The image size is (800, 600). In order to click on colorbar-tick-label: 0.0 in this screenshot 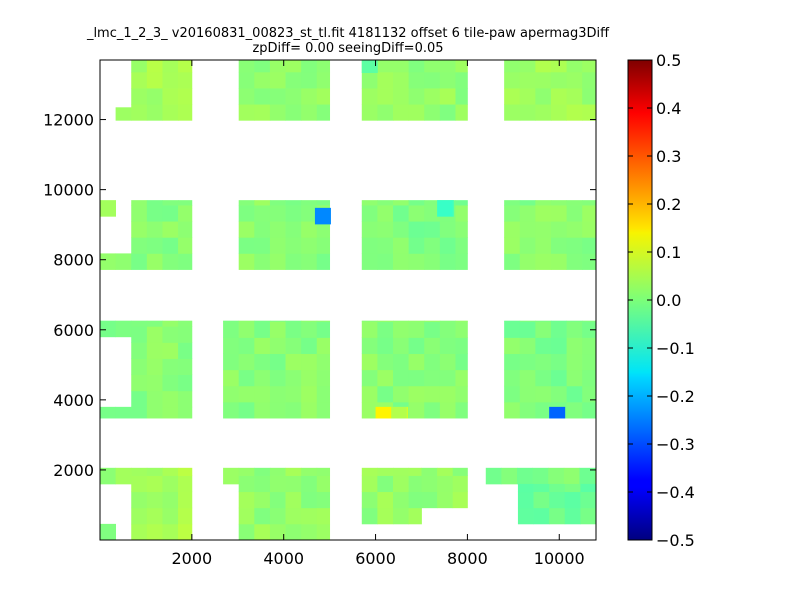, I will do `click(668, 300)`.